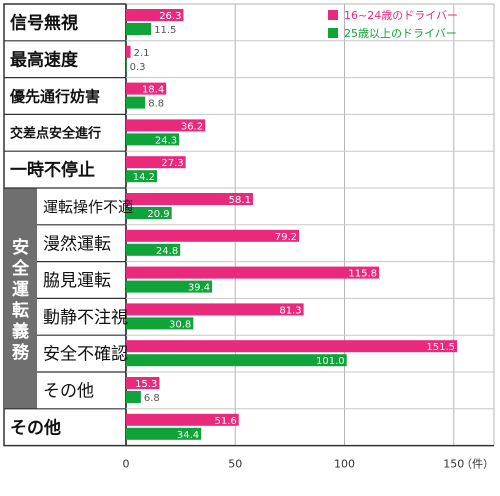  Describe the element at coordinates (85, 355) in the screenshot. I see `category-label: 安全不確認` at that location.